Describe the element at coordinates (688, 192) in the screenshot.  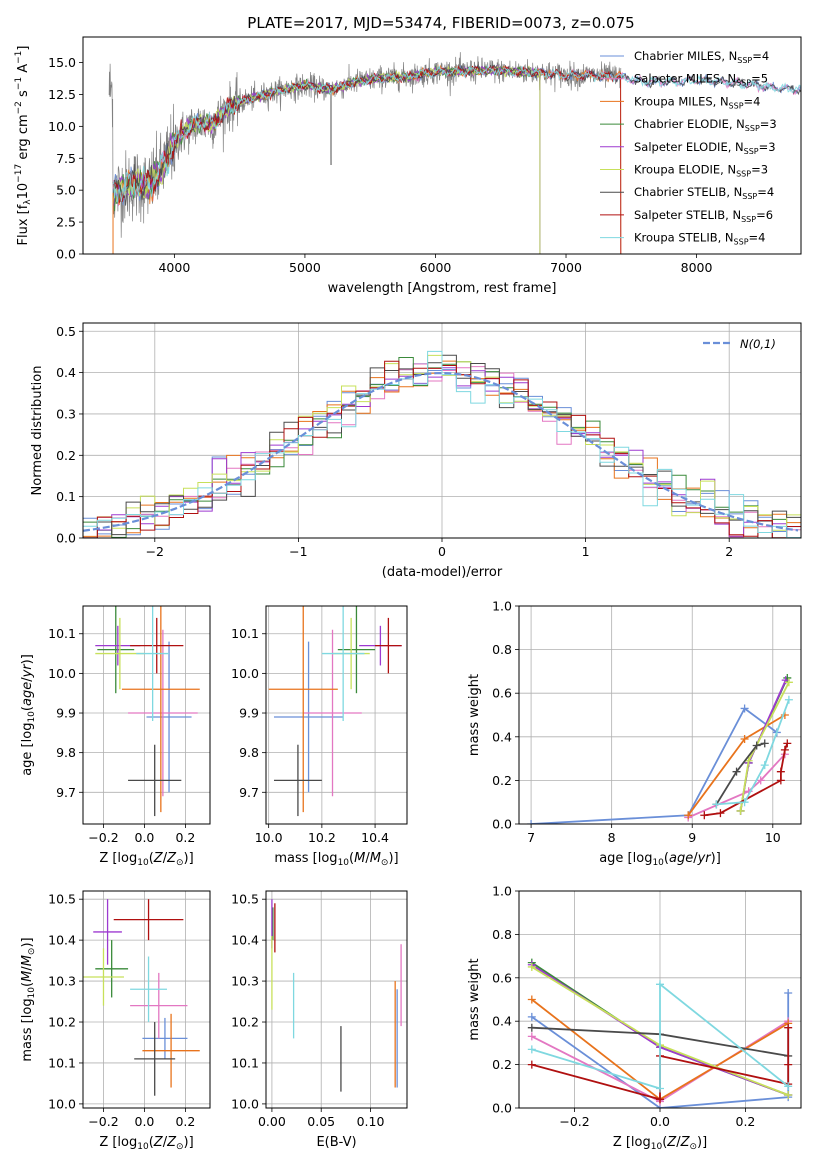
I see `legend-entry-name: Chabrier STELIB, N` at that location.